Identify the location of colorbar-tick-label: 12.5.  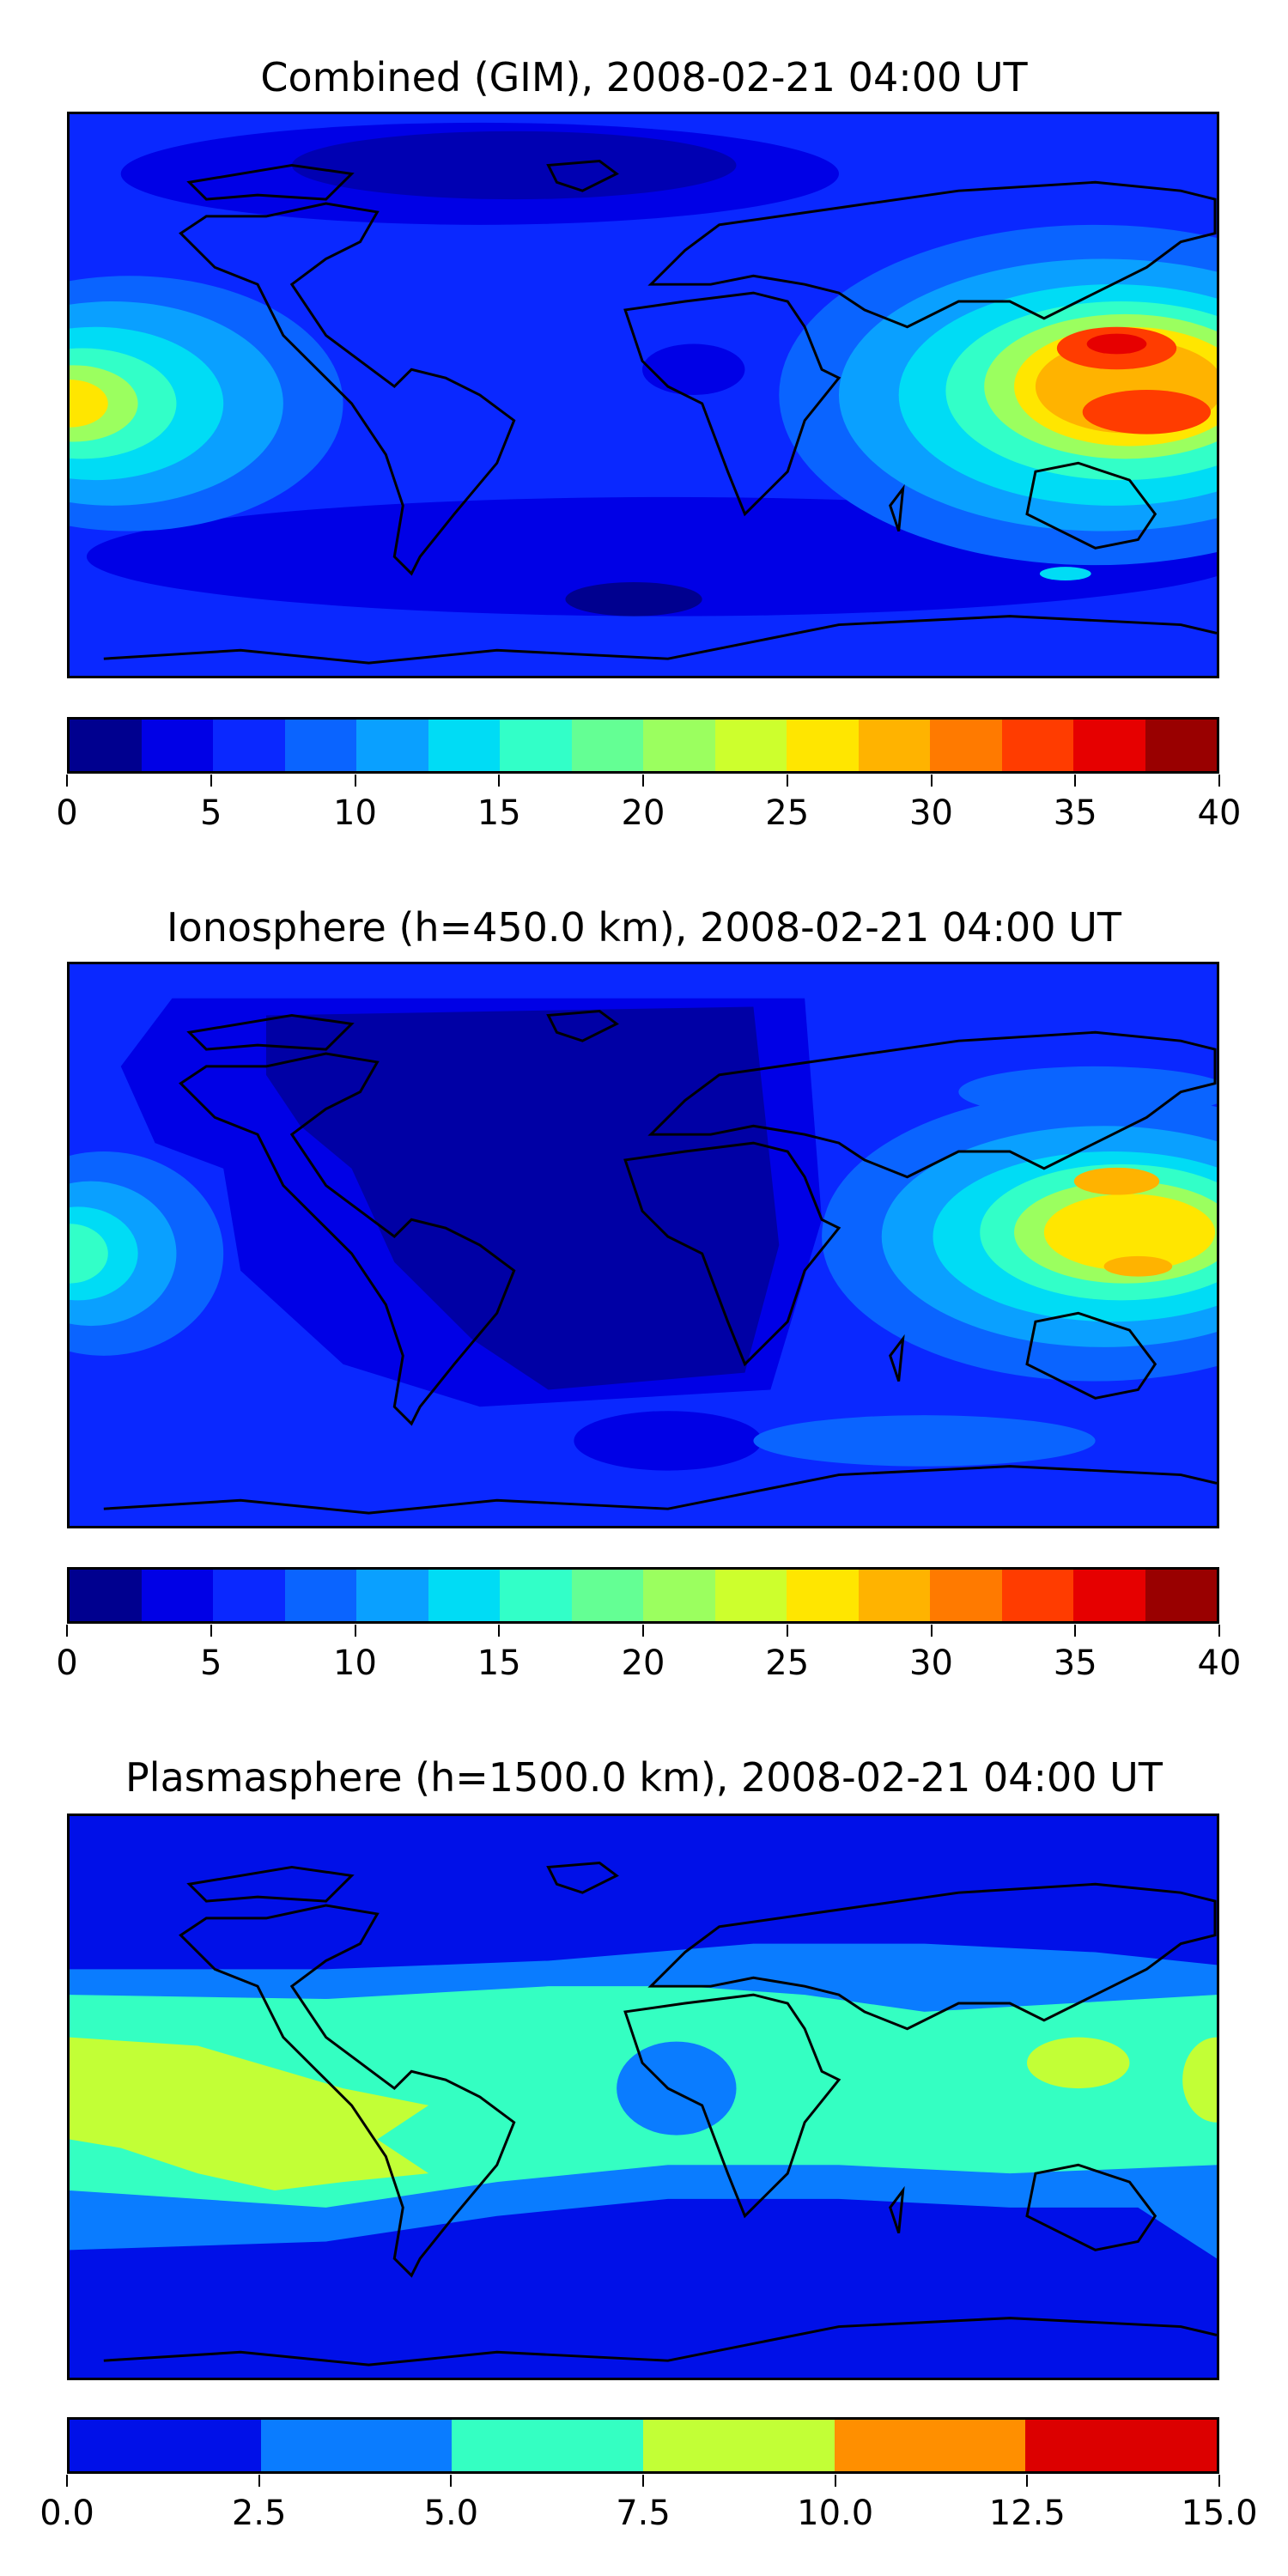
(1027, 2514).